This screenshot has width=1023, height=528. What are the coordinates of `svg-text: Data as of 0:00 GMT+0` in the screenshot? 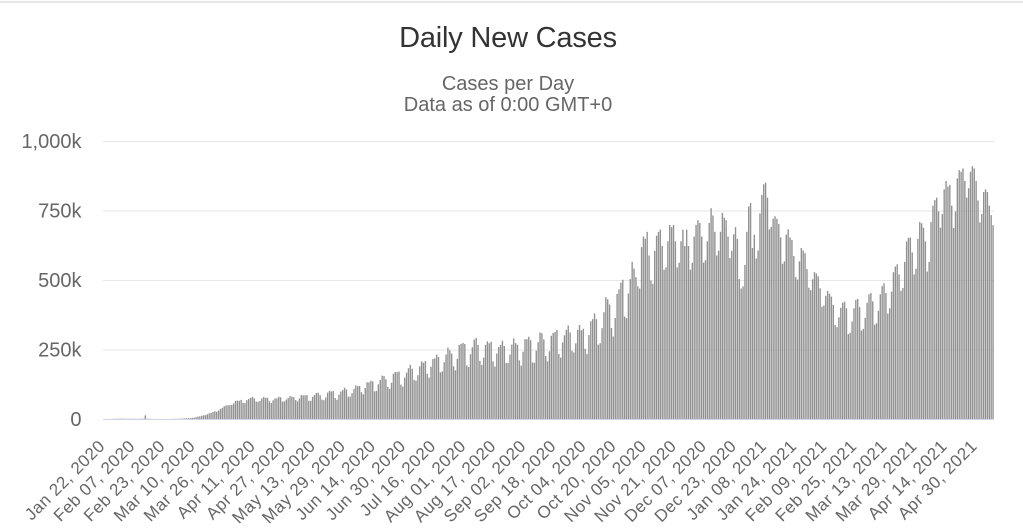 It's located at (508, 105).